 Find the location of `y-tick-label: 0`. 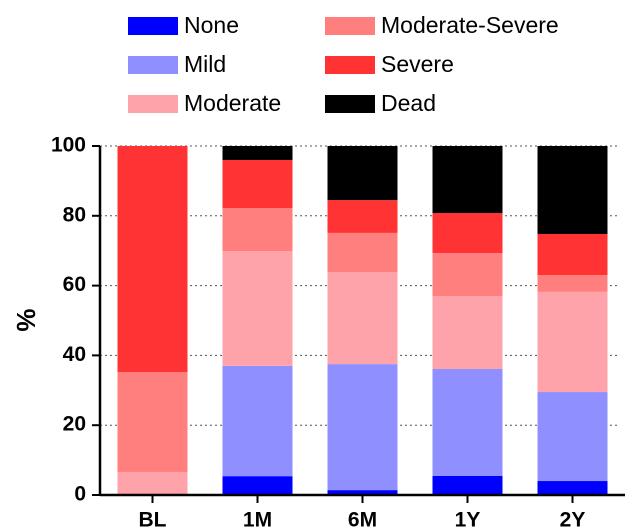

y-tick-label: 0 is located at coordinates (80, 494).